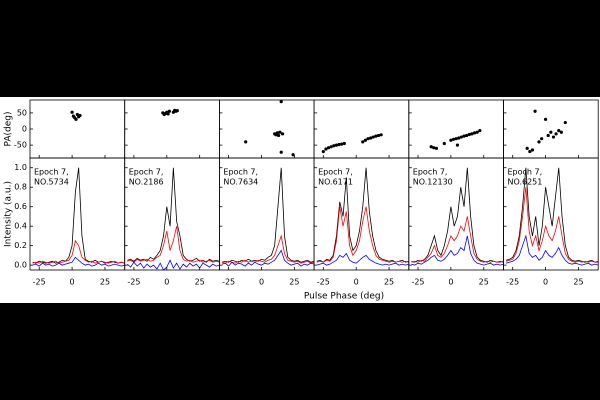  I want to click on y-axis-label: Intensity (a.u.), so click(9, 214).